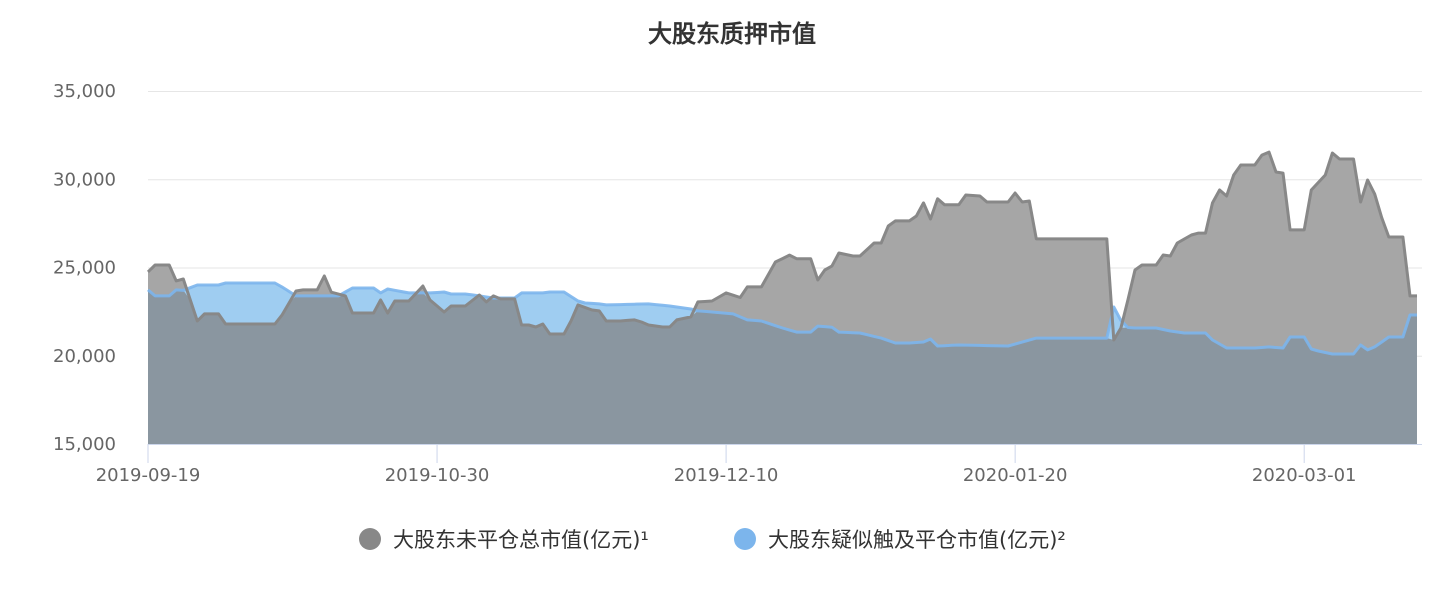 Image resolution: width=1442 pixels, height=600 pixels. What do you see at coordinates (84, 356) in the screenshot?
I see `y-tick-label: 20,000` at bounding box center [84, 356].